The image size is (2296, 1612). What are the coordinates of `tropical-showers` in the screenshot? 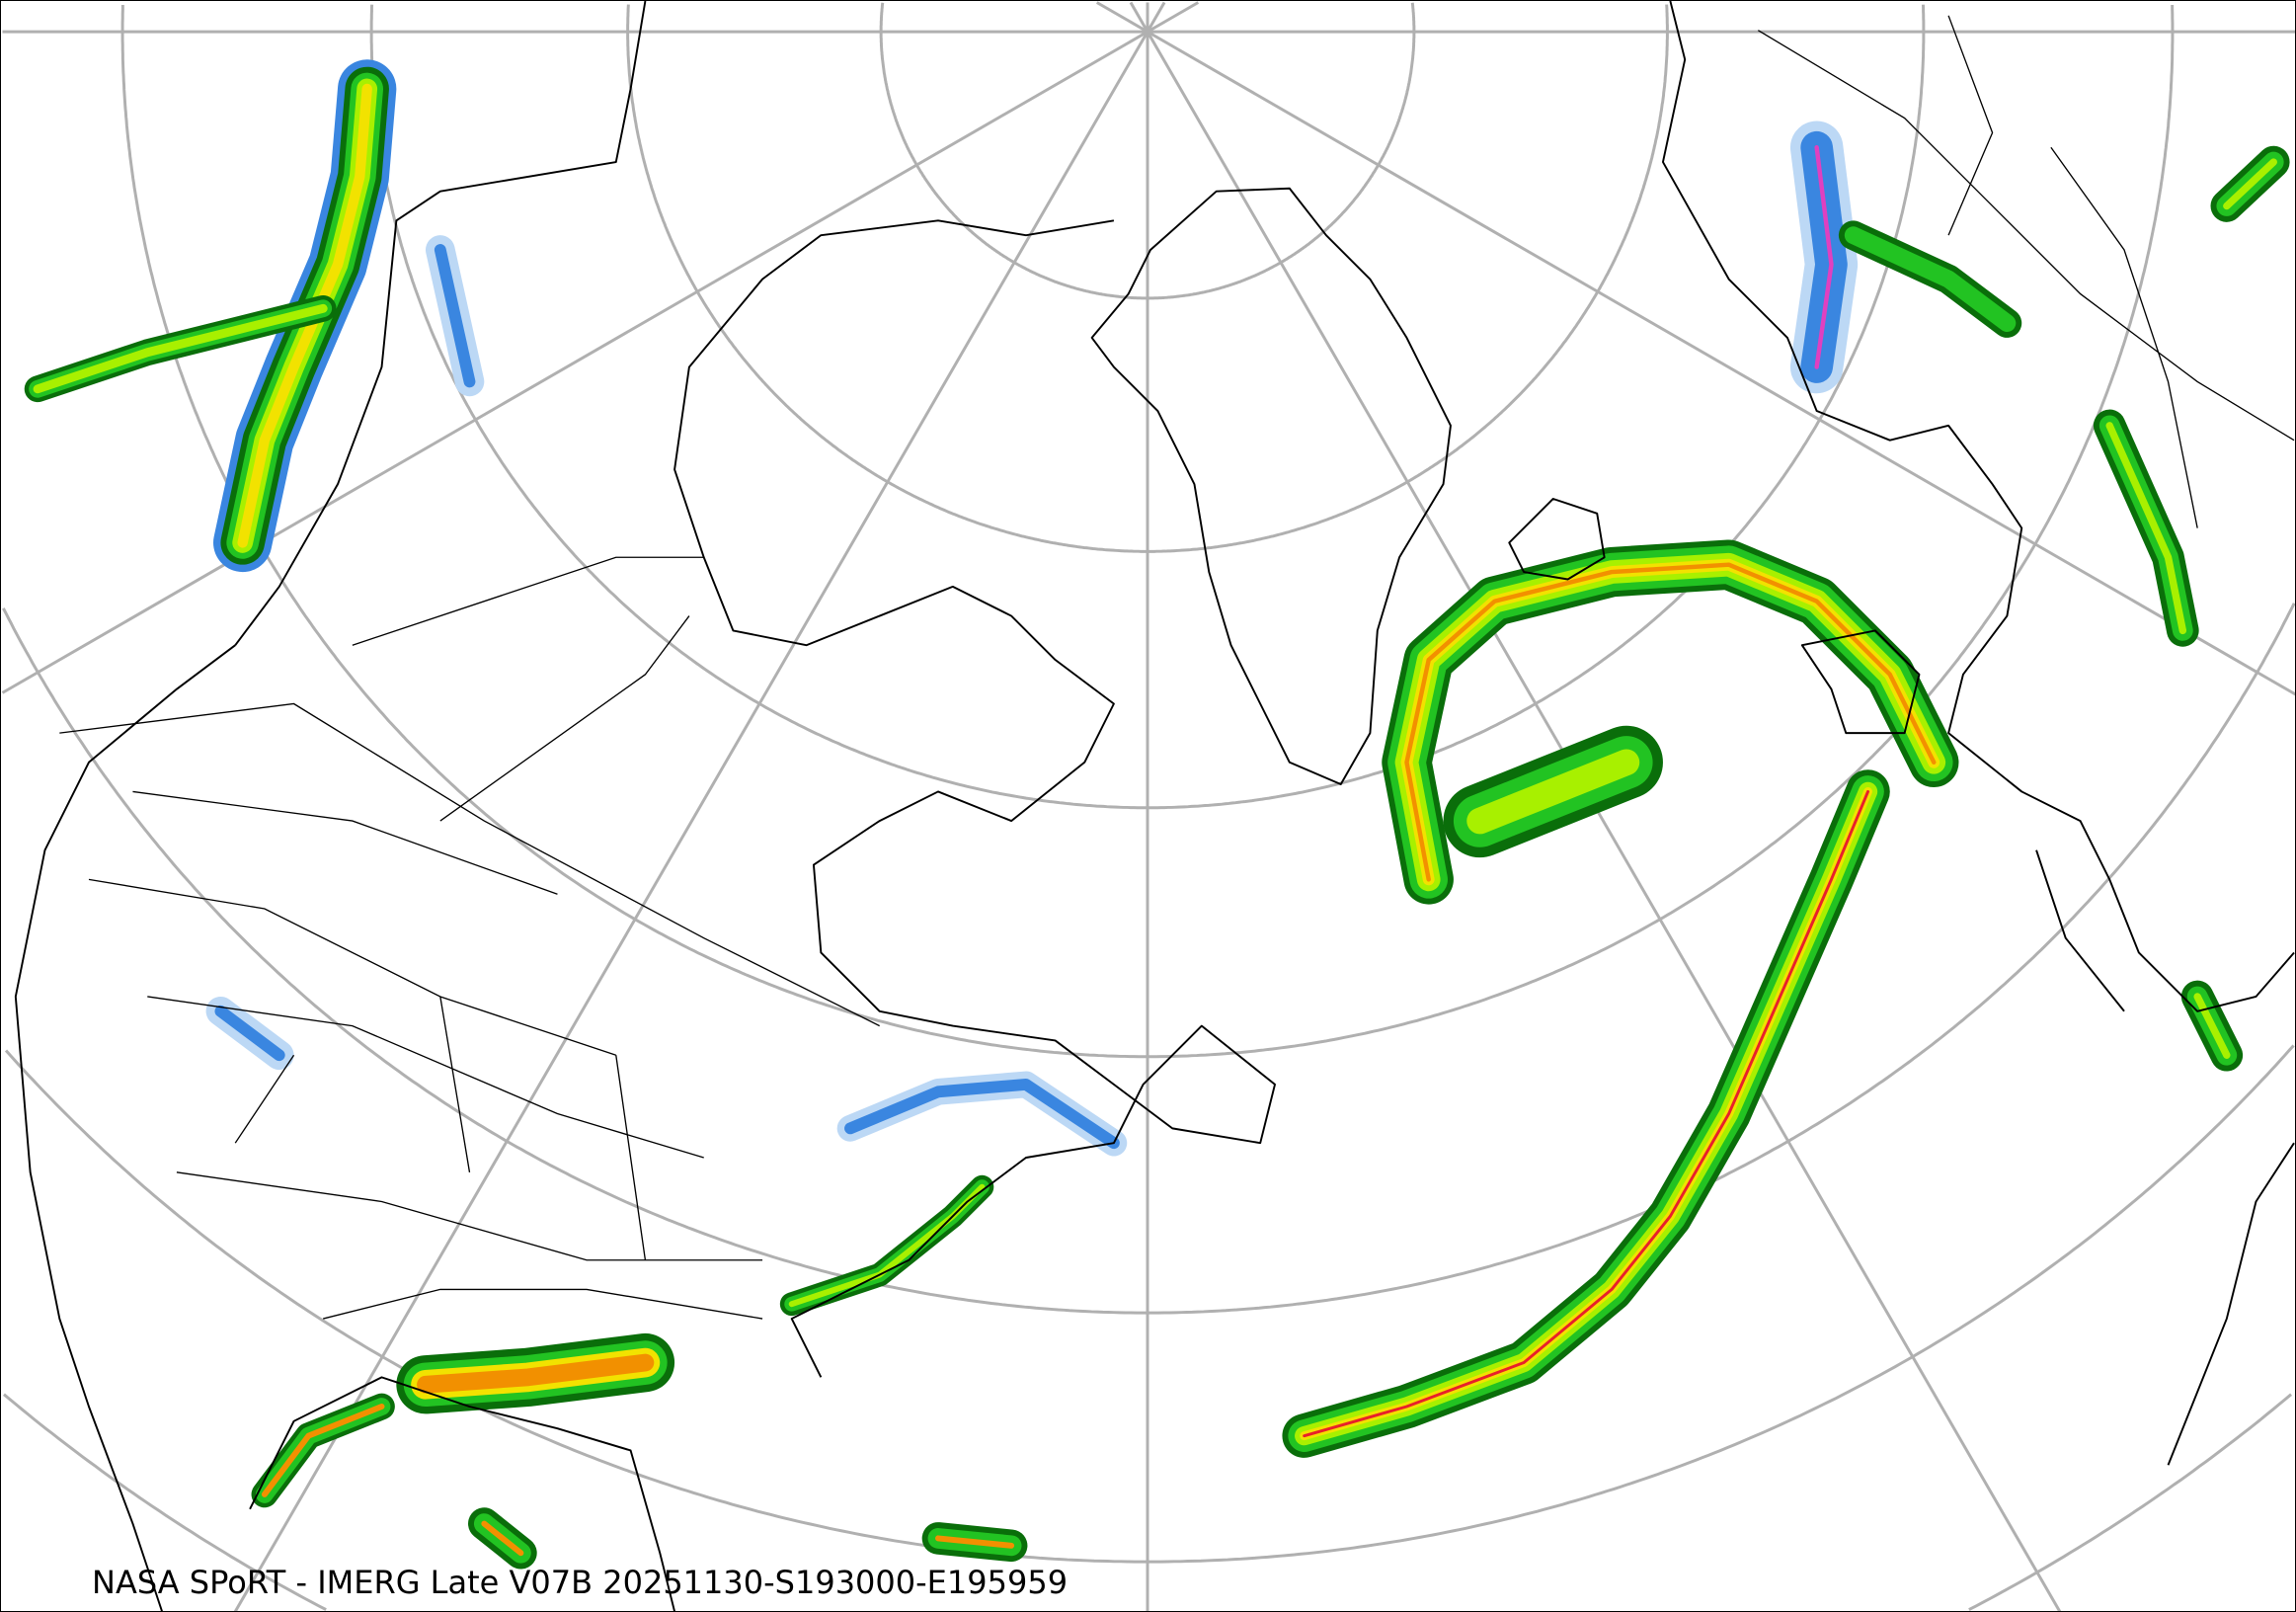 It's located at (748, 1538).